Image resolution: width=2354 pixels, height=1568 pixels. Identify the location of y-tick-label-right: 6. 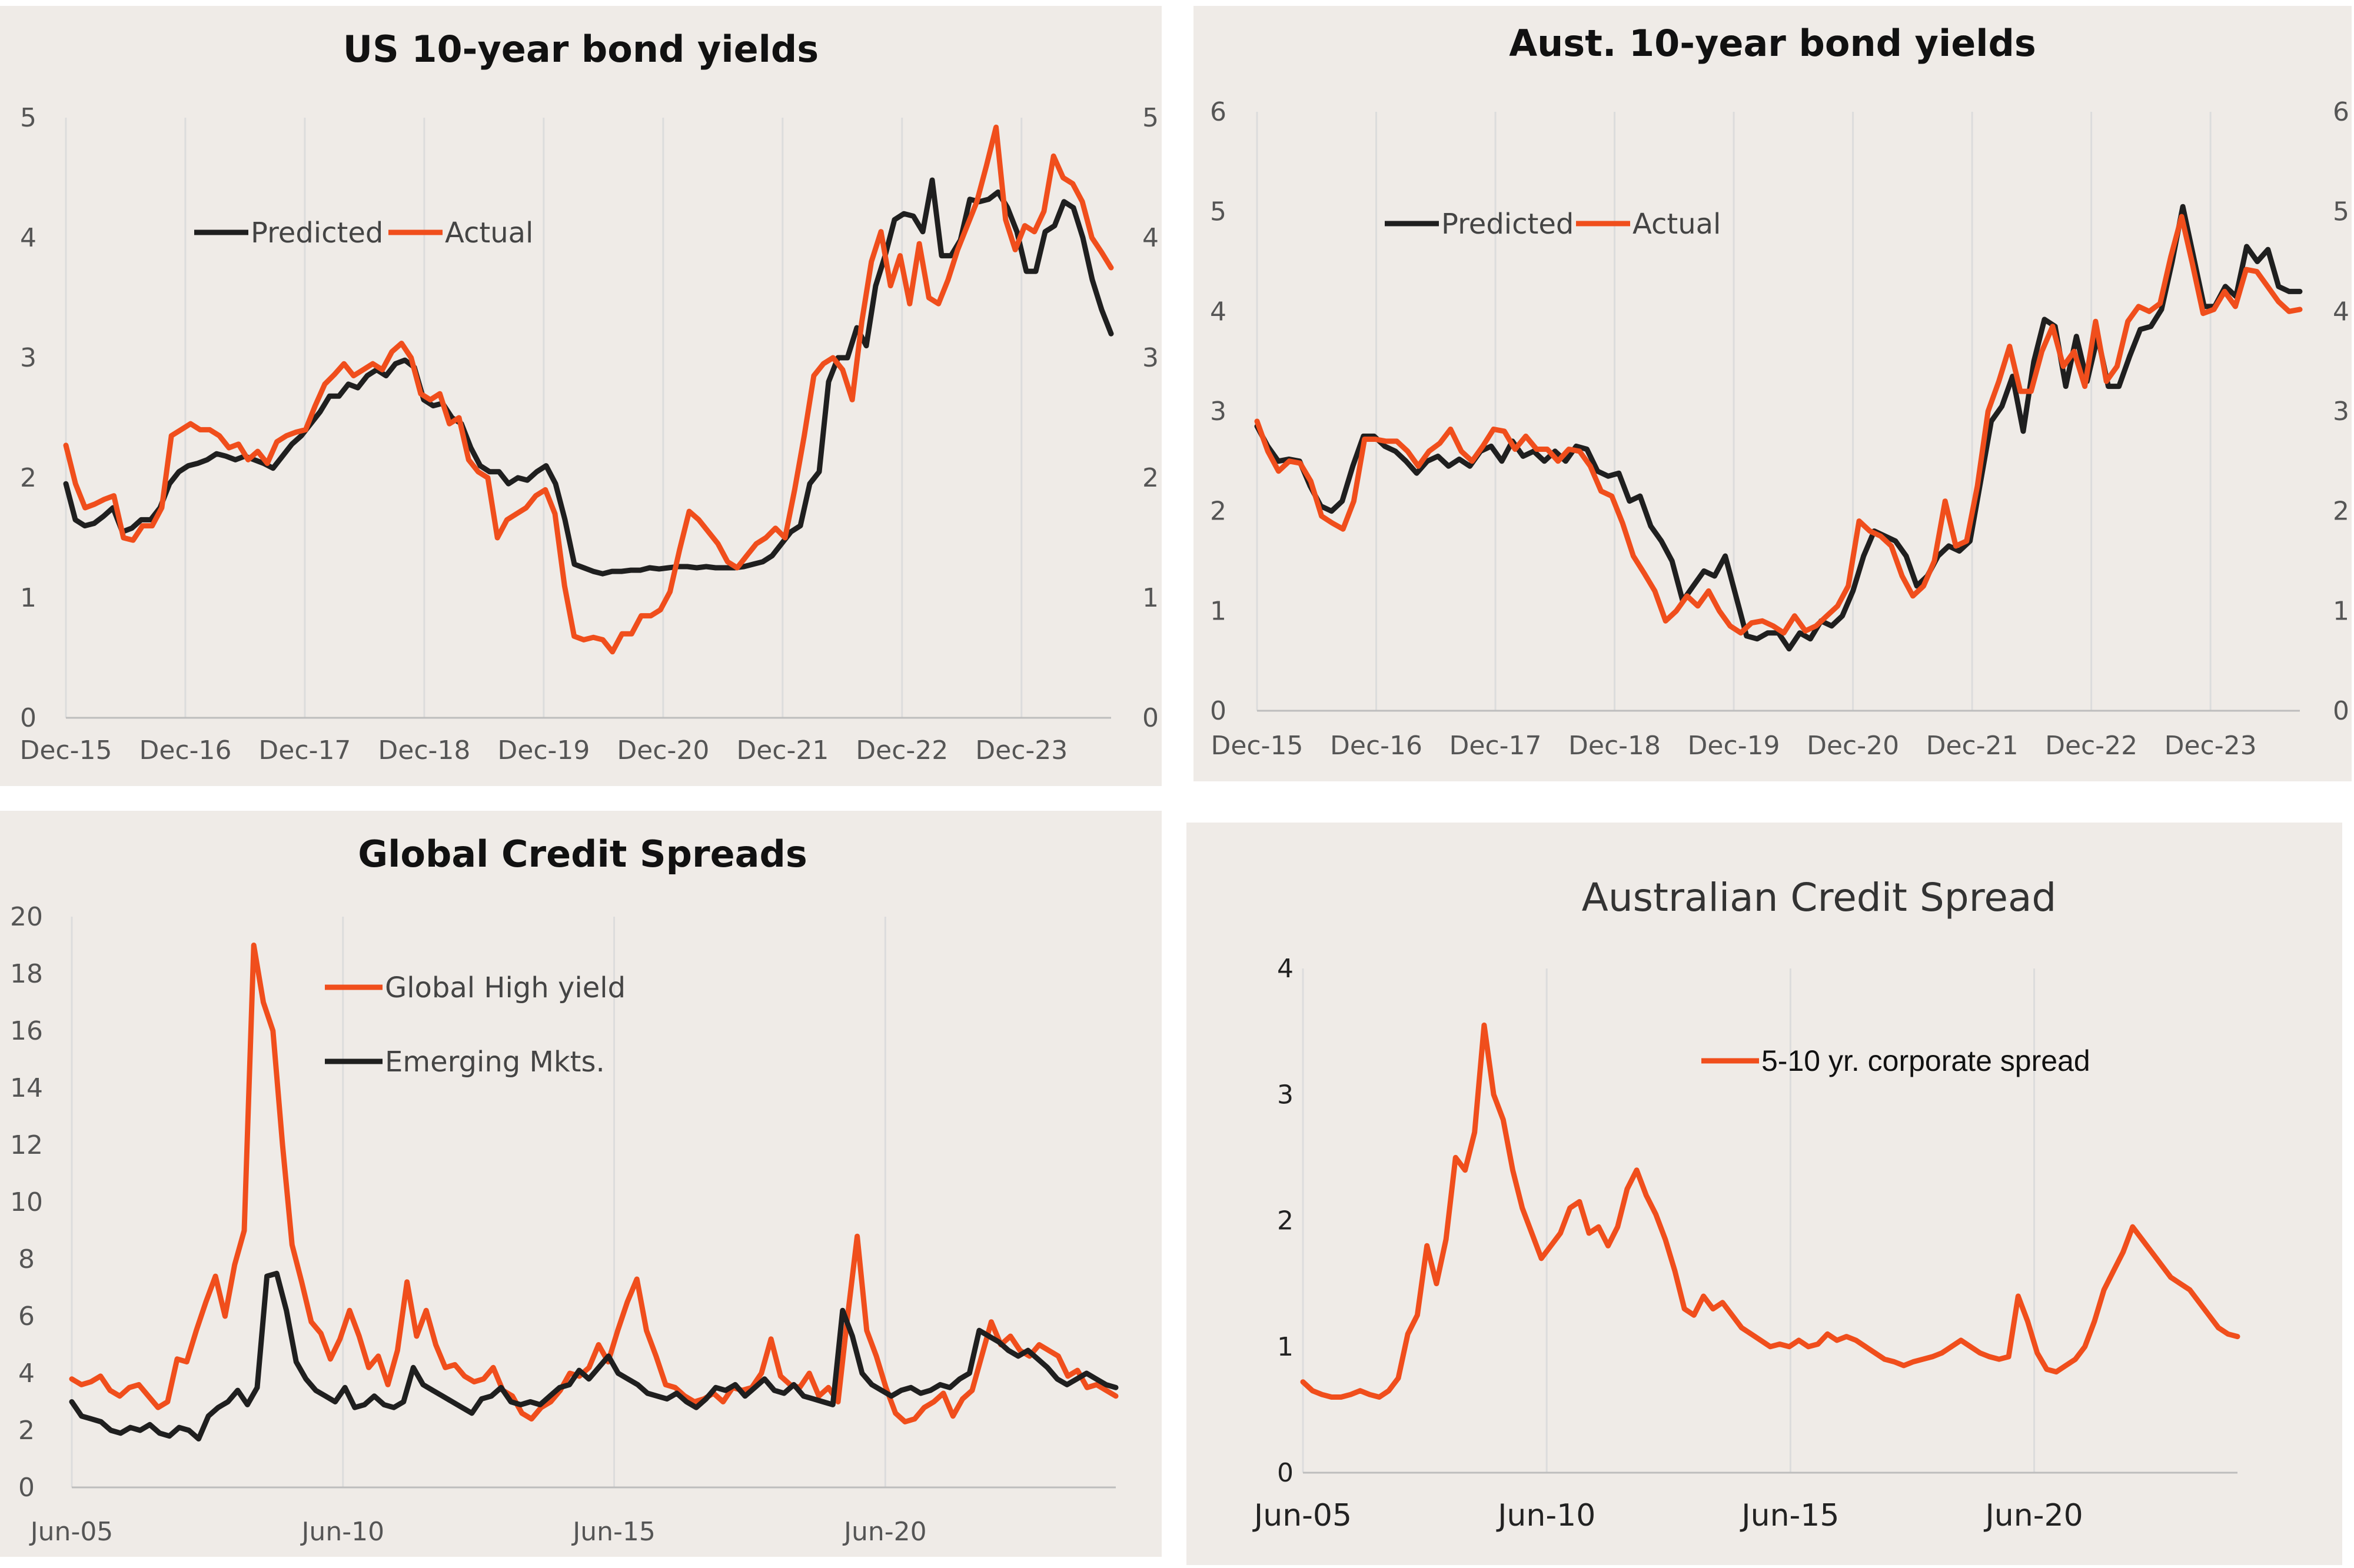
(2341, 112).